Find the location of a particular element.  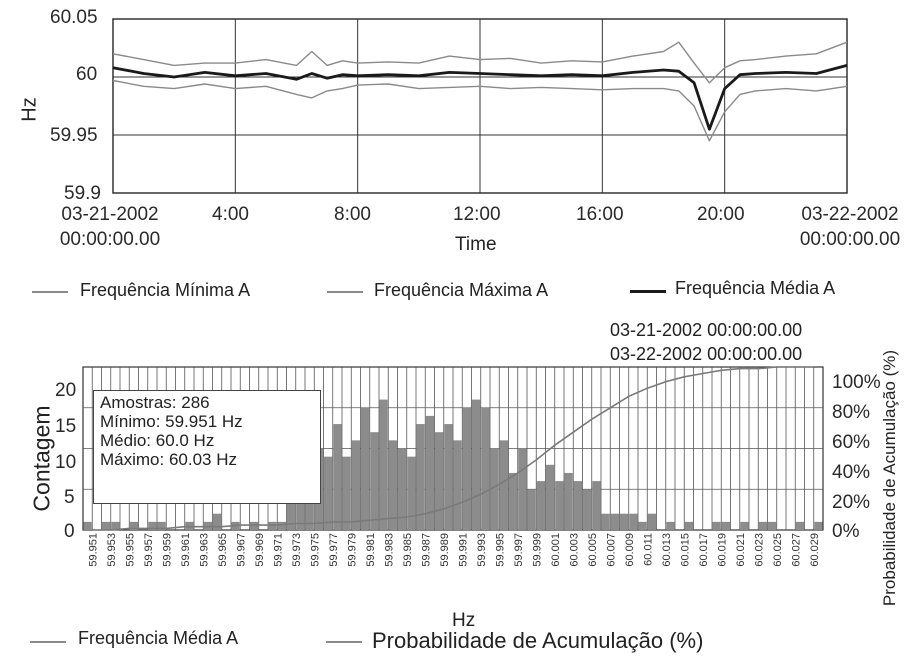

legend-swatch-max is located at coordinates (345, 292).